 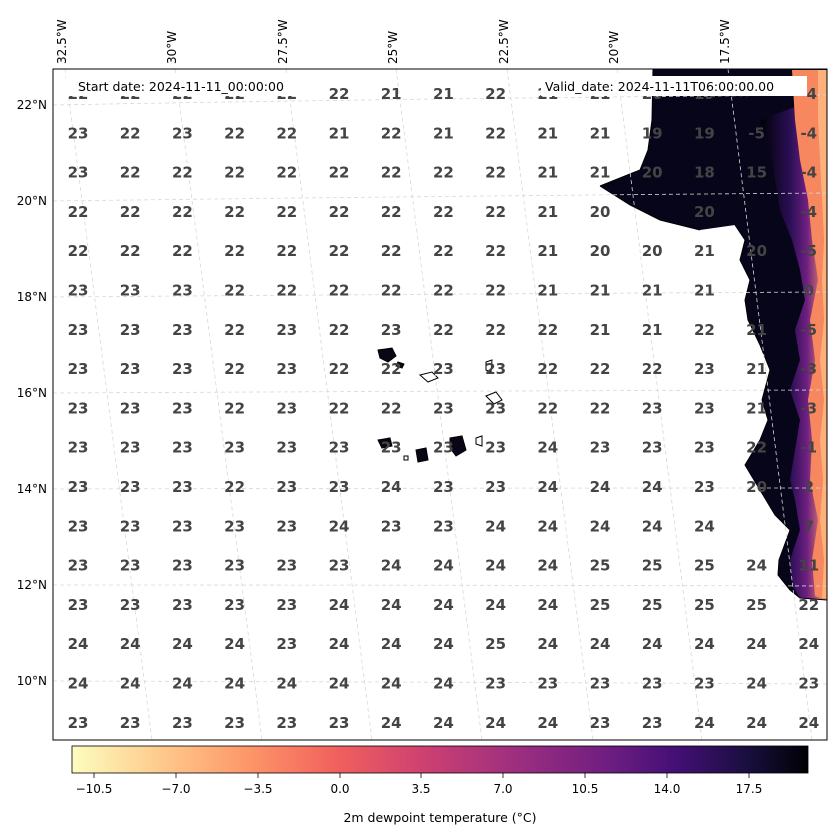 I want to click on colorbar-tick-label: 17.5, so click(x=749, y=789).